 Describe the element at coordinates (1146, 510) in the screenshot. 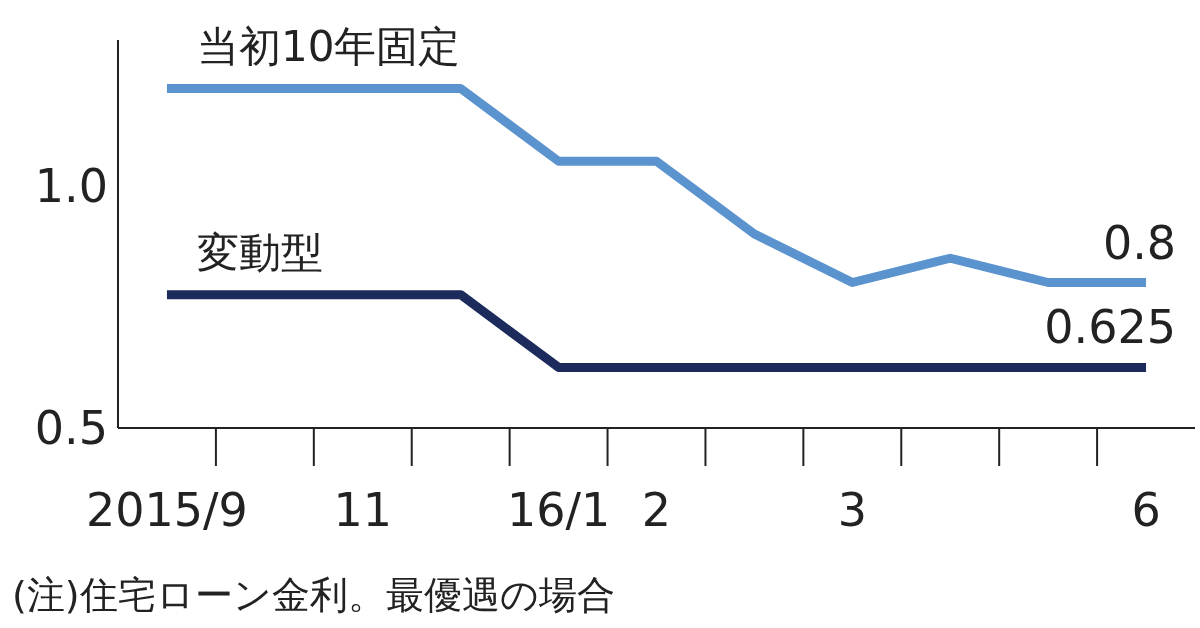

I see `x-tick-label: 6` at that location.